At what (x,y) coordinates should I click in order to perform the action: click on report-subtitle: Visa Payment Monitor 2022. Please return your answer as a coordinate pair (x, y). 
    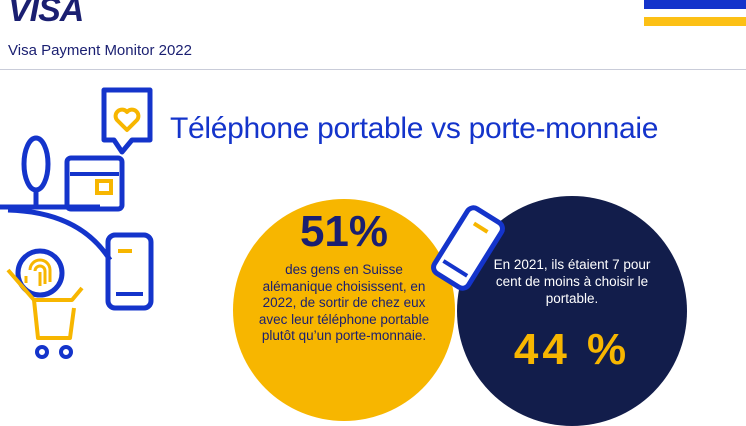
    Looking at the image, I should click on (100, 50).